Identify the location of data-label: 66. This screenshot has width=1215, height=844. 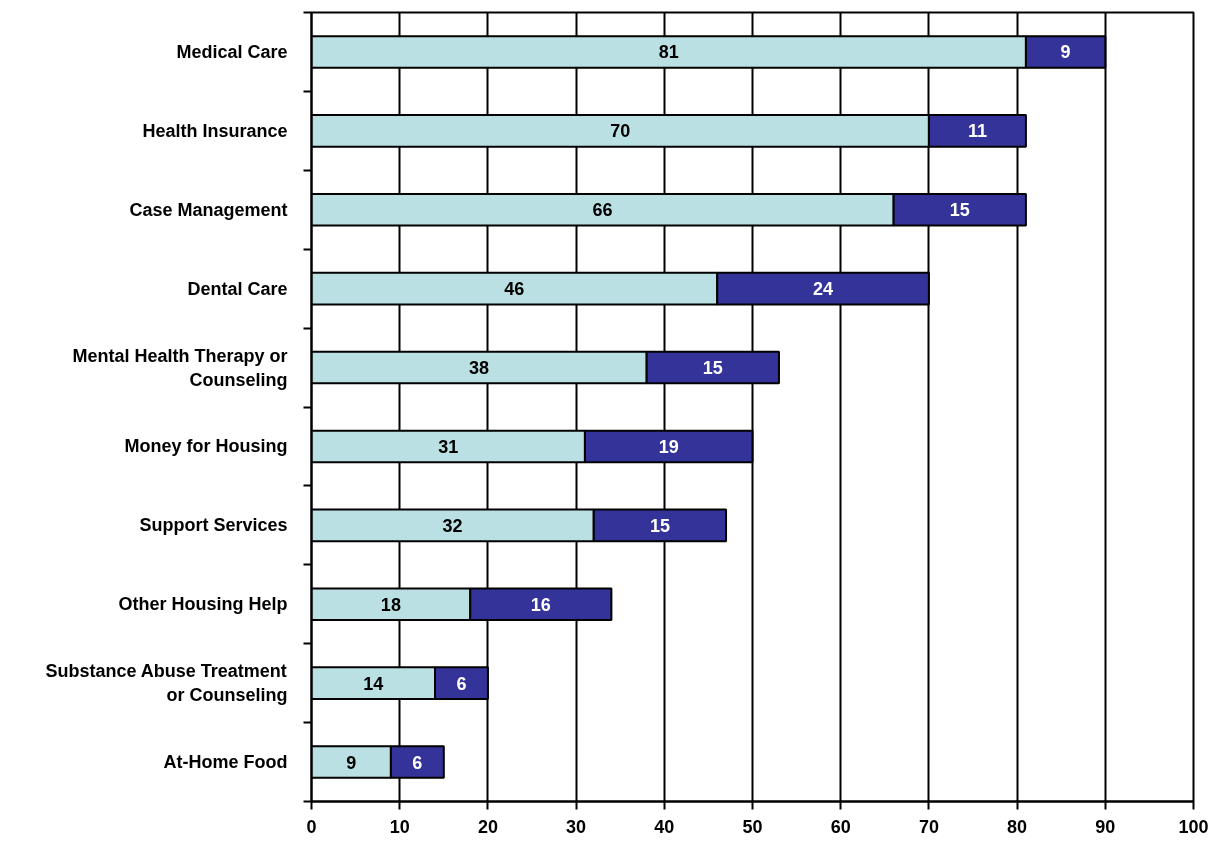
(602, 210).